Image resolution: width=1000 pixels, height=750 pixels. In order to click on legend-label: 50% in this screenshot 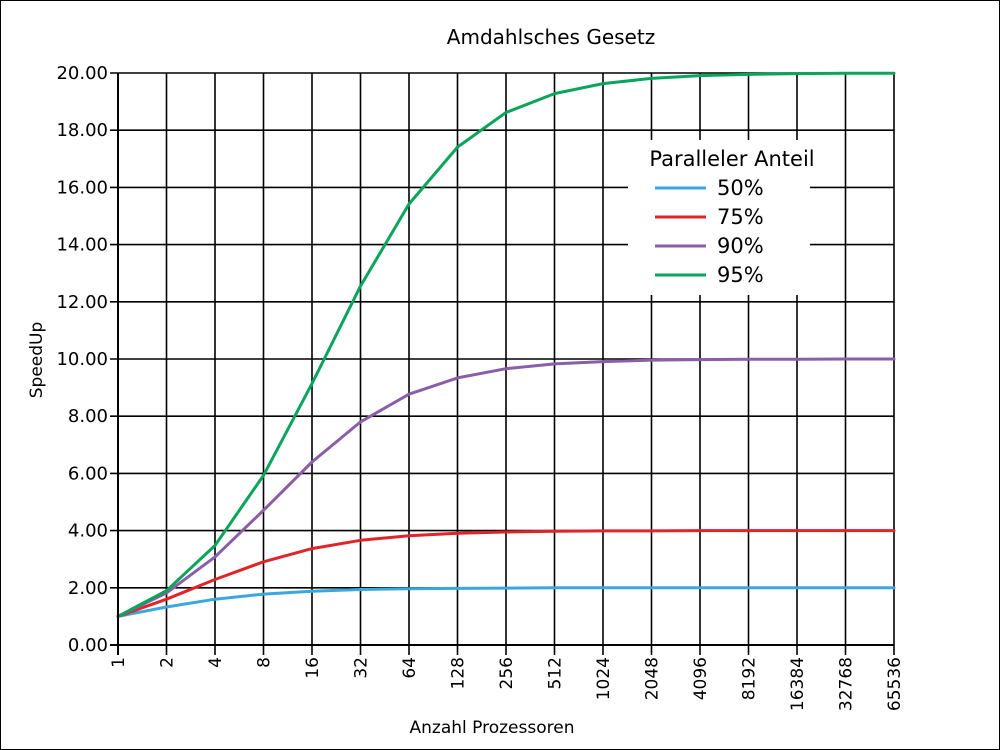, I will do `click(740, 188)`.